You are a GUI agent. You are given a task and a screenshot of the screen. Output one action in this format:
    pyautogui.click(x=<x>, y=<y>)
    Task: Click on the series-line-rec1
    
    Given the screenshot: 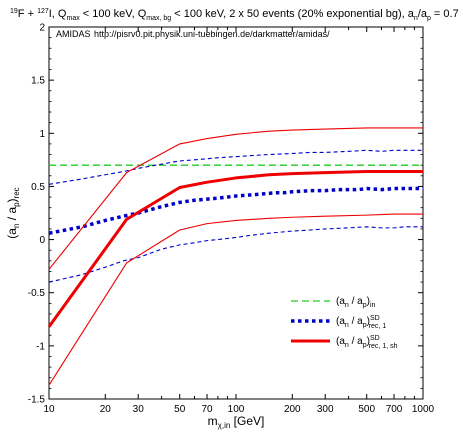 What is the action you would take?
    pyautogui.click(x=235, y=210)
    